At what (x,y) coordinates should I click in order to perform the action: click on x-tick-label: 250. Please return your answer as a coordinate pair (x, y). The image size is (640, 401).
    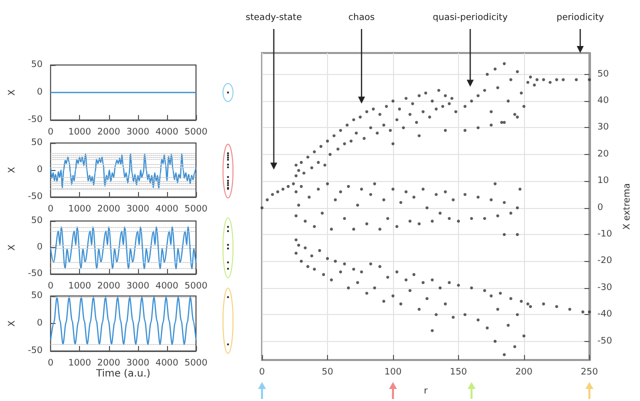
    Looking at the image, I should click on (589, 373).